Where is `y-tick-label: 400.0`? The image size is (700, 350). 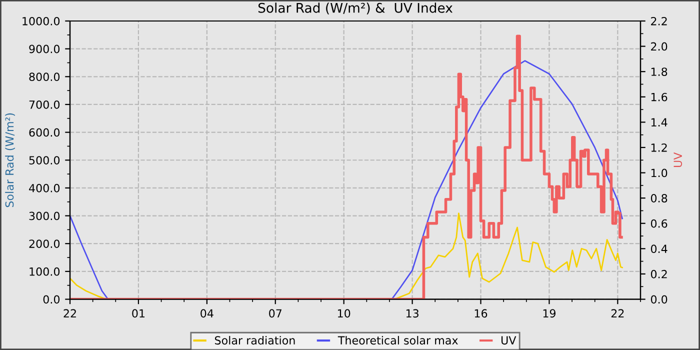
y-tick-label: 400.0 is located at coordinates (44, 188).